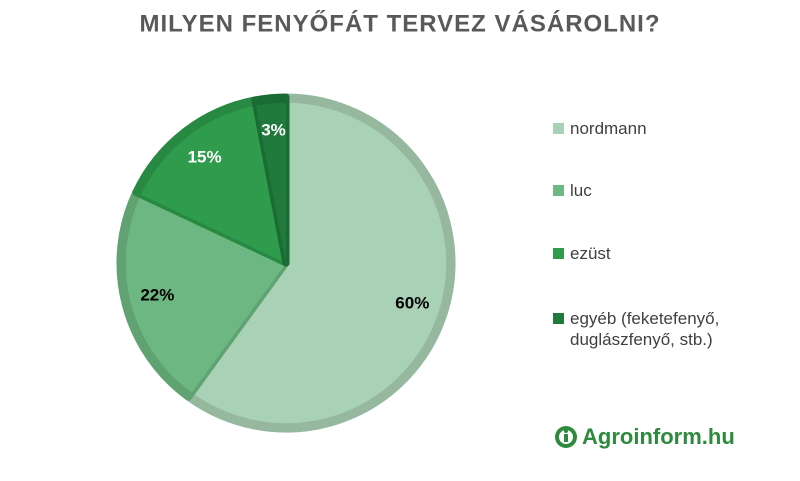 Image resolution: width=800 pixels, height=481 pixels. I want to click on legend-item: nordmann, so click(673, 128).